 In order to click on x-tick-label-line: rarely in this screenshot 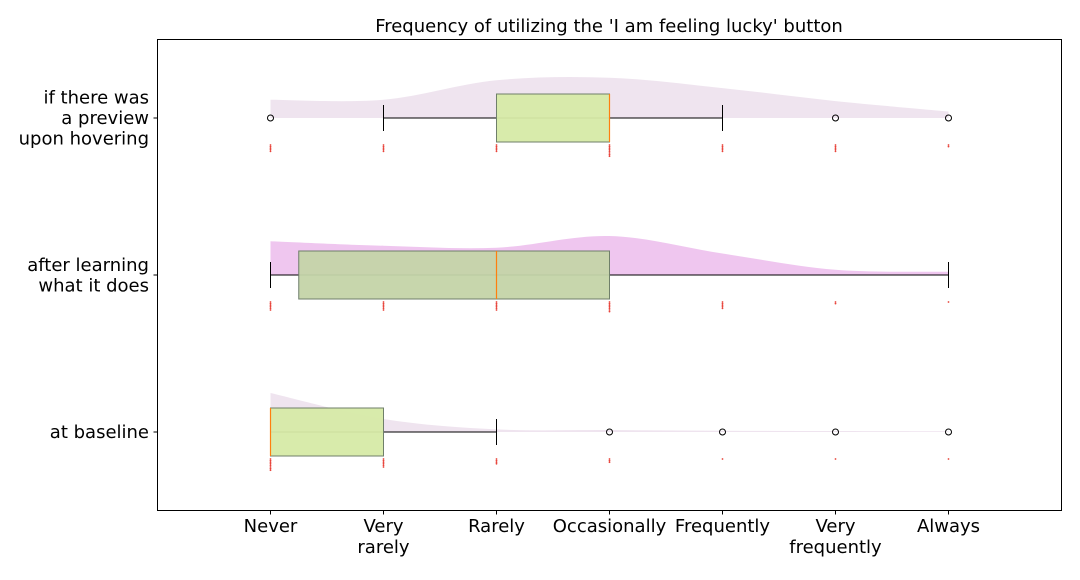, I will do `click(383, 547)`.